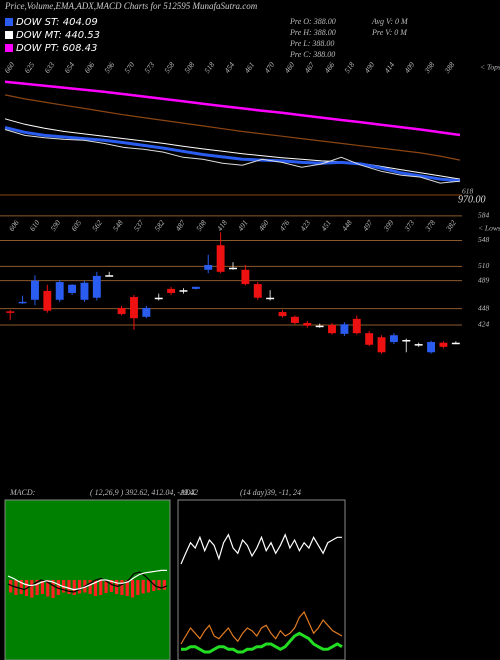  What do you see at coordinates (349, 67) in the screenshot?
I see `top-label: 518` at bounding box center [349, 67].